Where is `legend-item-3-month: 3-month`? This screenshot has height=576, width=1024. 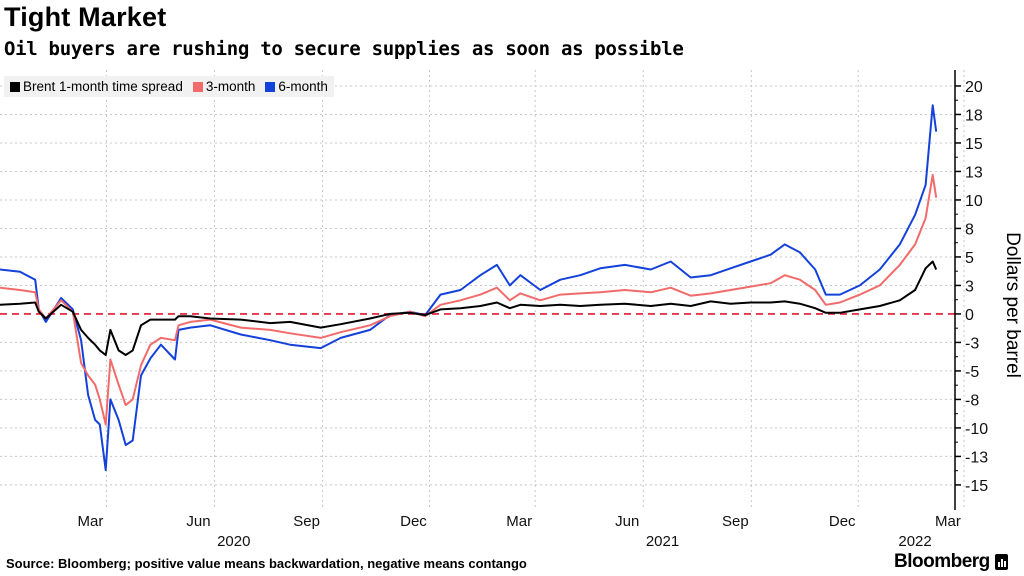 legend-item-3-month: 3-month is located at coordinates (224, 86).